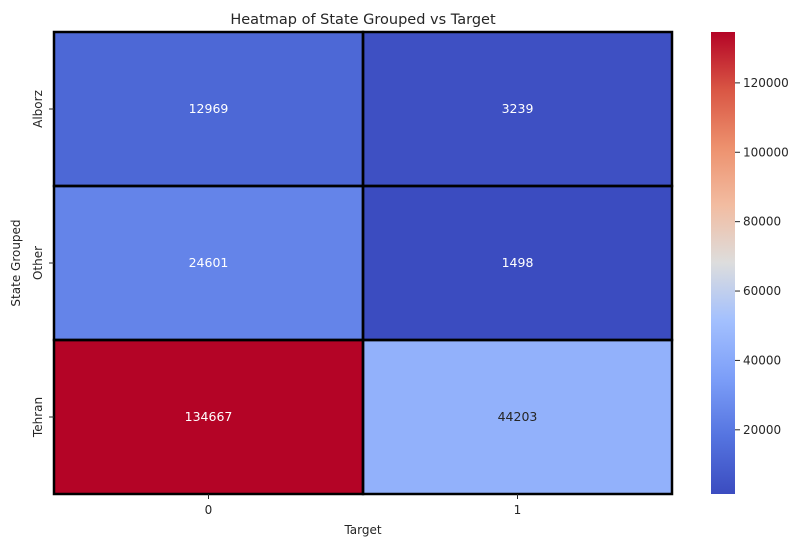  I want to click on colorbar: 20000 40000 60000 80000 100000 120000, so click(750, 263).